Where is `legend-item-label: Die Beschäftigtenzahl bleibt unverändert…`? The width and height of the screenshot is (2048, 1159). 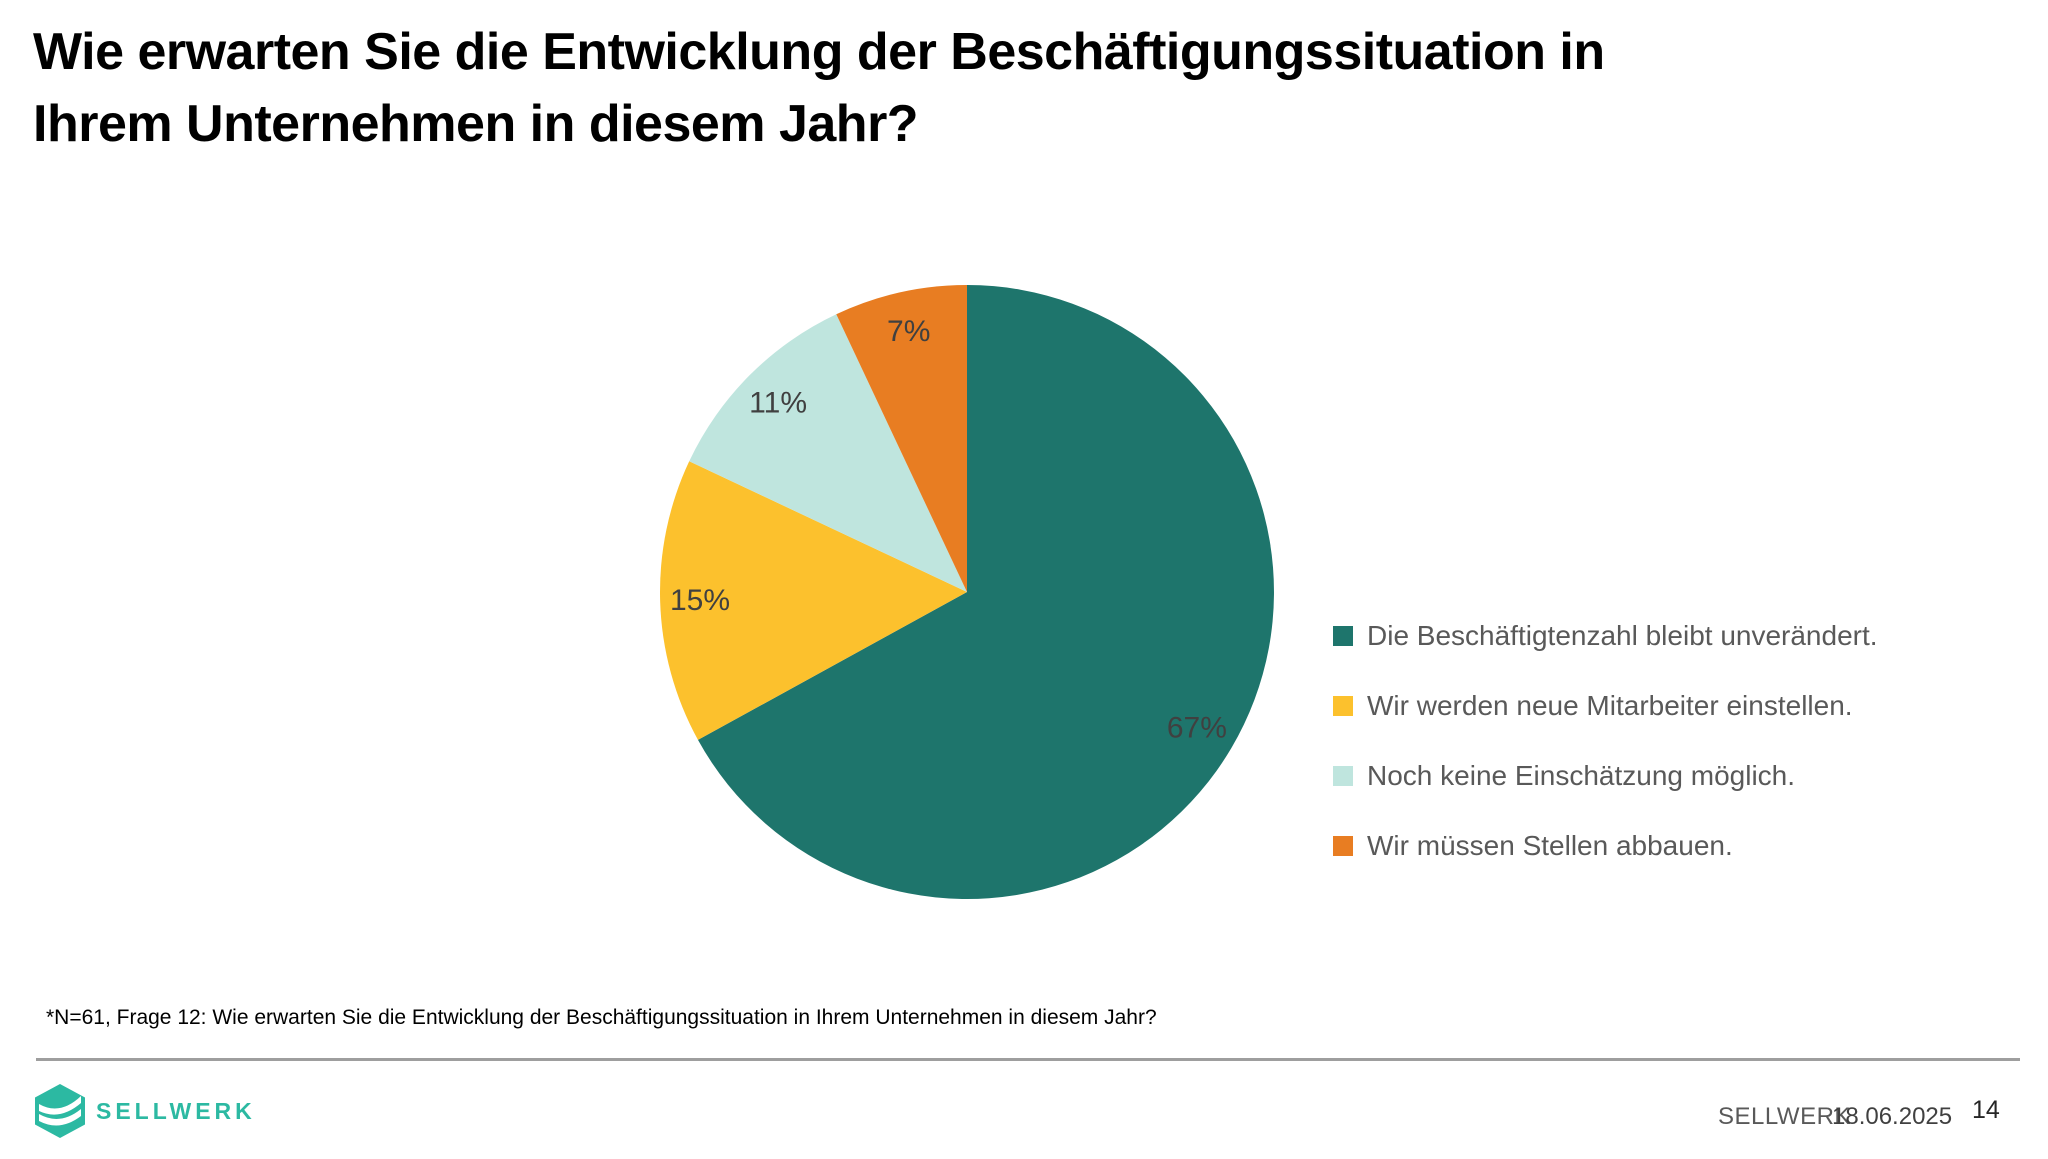 legend-item-label: Die Beschäftigtenzahl bleibt unverändert… is located at coordinates (1622, 635).